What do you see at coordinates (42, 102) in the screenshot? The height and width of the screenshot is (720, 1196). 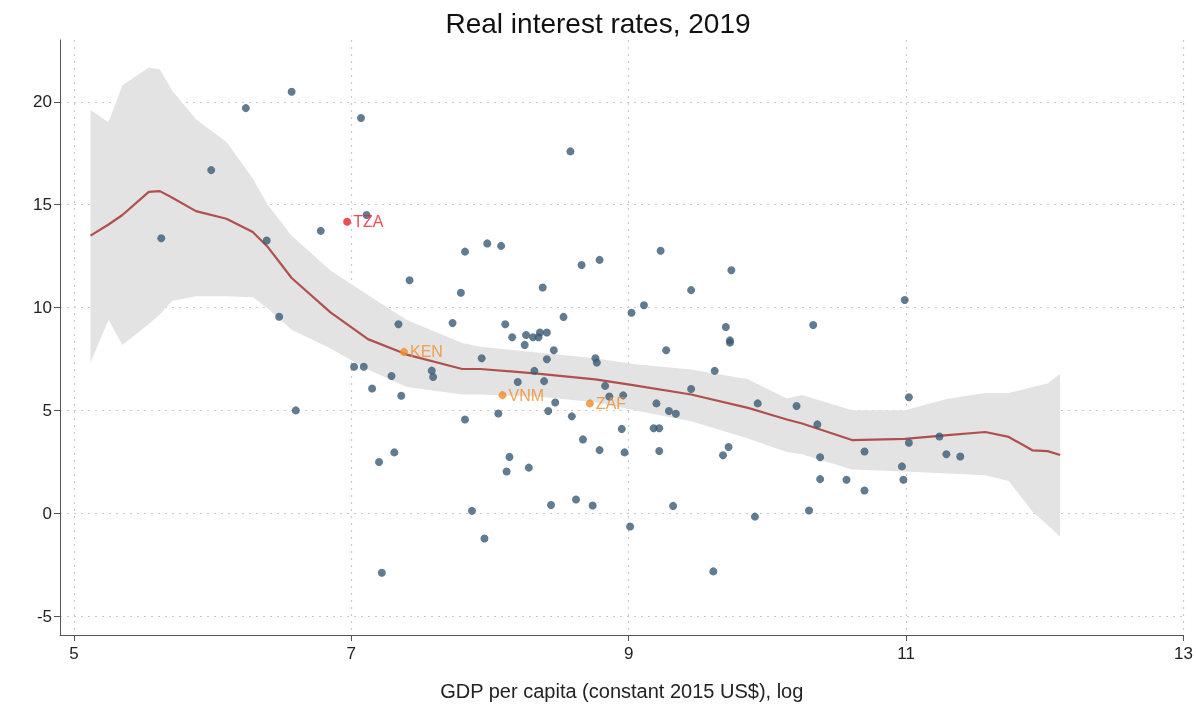 I see `y-tick-label: 20` at bounding box center [42, 102].